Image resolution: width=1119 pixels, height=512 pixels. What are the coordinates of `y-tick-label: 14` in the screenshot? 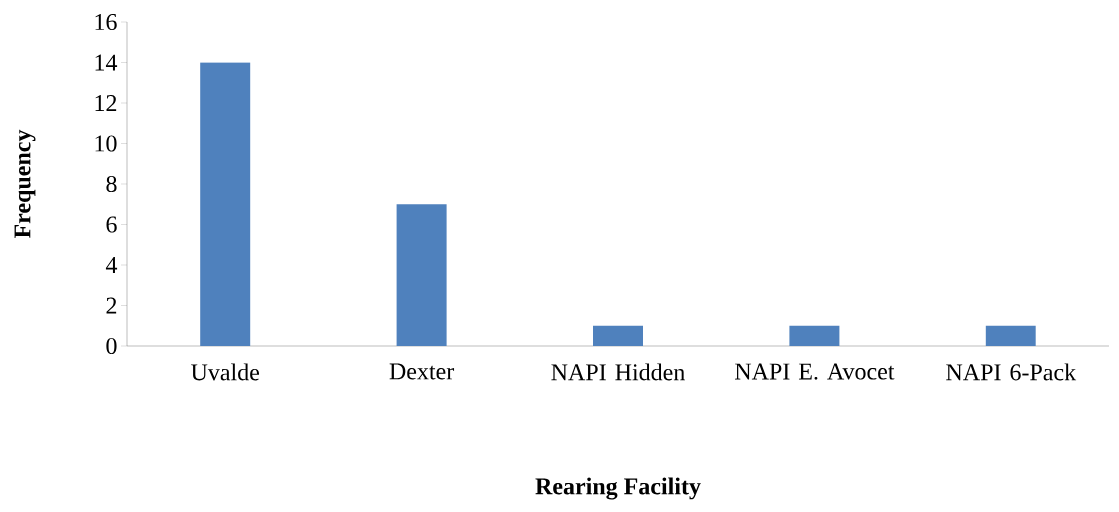 It's located at (106, 62).